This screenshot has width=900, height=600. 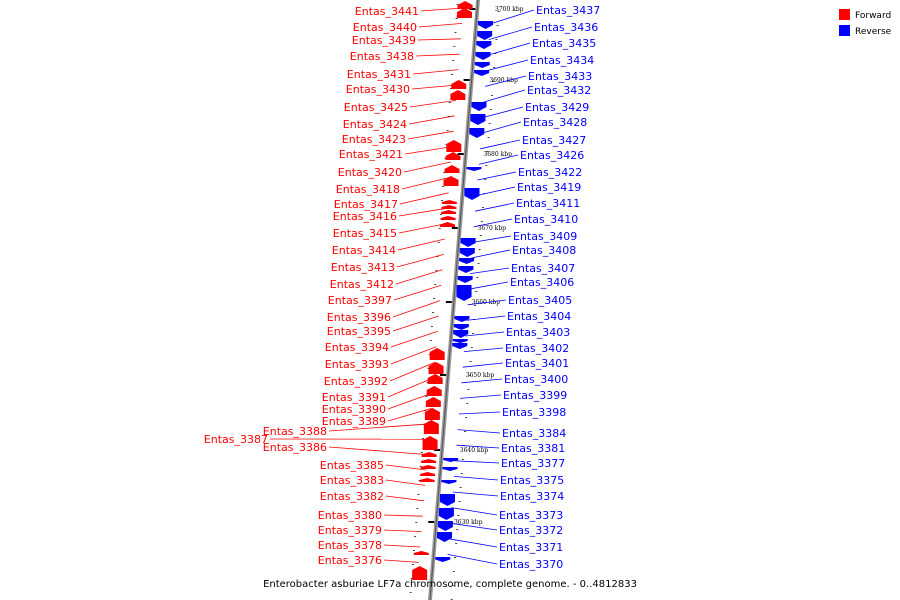 What do you see at coordinates (535, 395) in the screenshot?
I see `reverse-gene-label: Entas_3399` at bounding box center [535, 395].